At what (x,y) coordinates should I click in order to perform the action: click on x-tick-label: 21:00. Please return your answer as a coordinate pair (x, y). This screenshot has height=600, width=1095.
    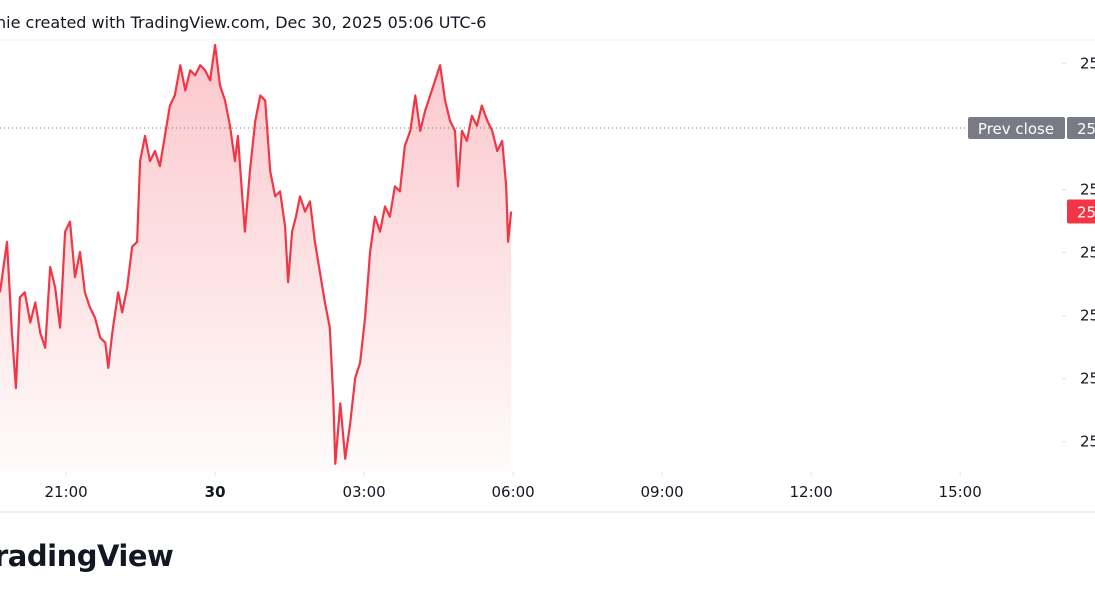
    Looking at the image, I should click on (65, 492).